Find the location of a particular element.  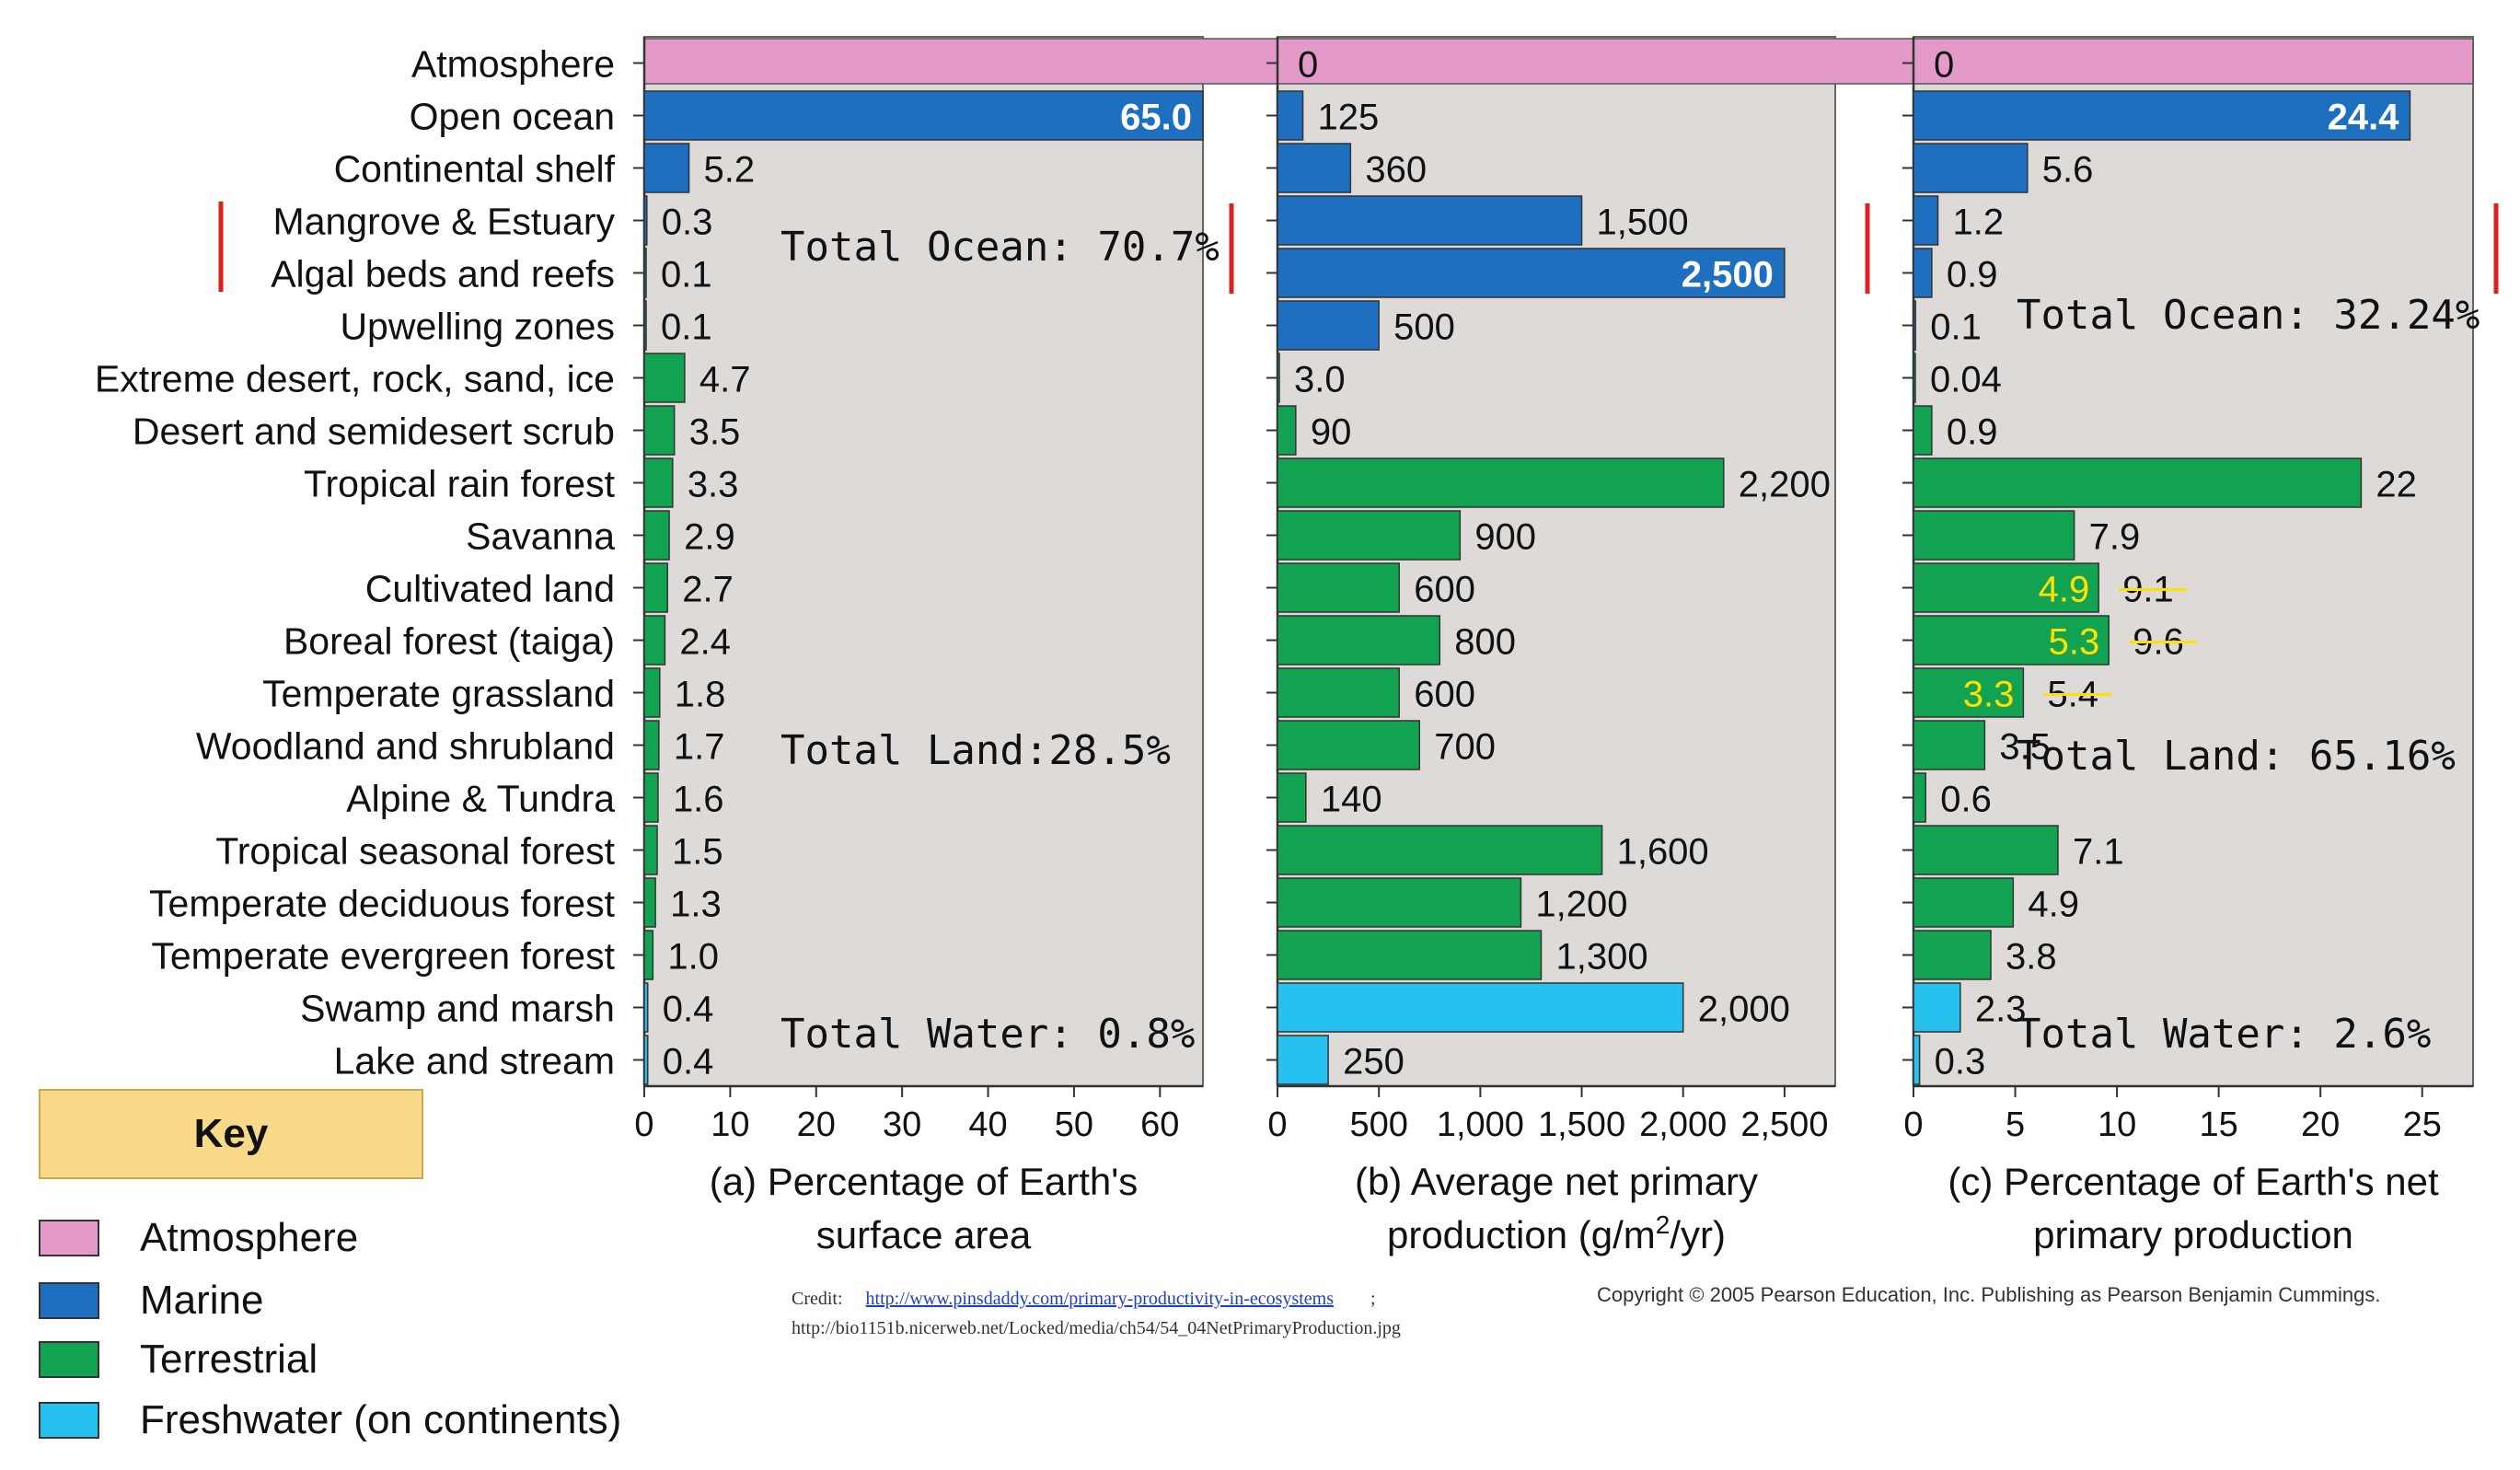

bar-value-label: 0.3 is located at coordinates (1960, 1062).